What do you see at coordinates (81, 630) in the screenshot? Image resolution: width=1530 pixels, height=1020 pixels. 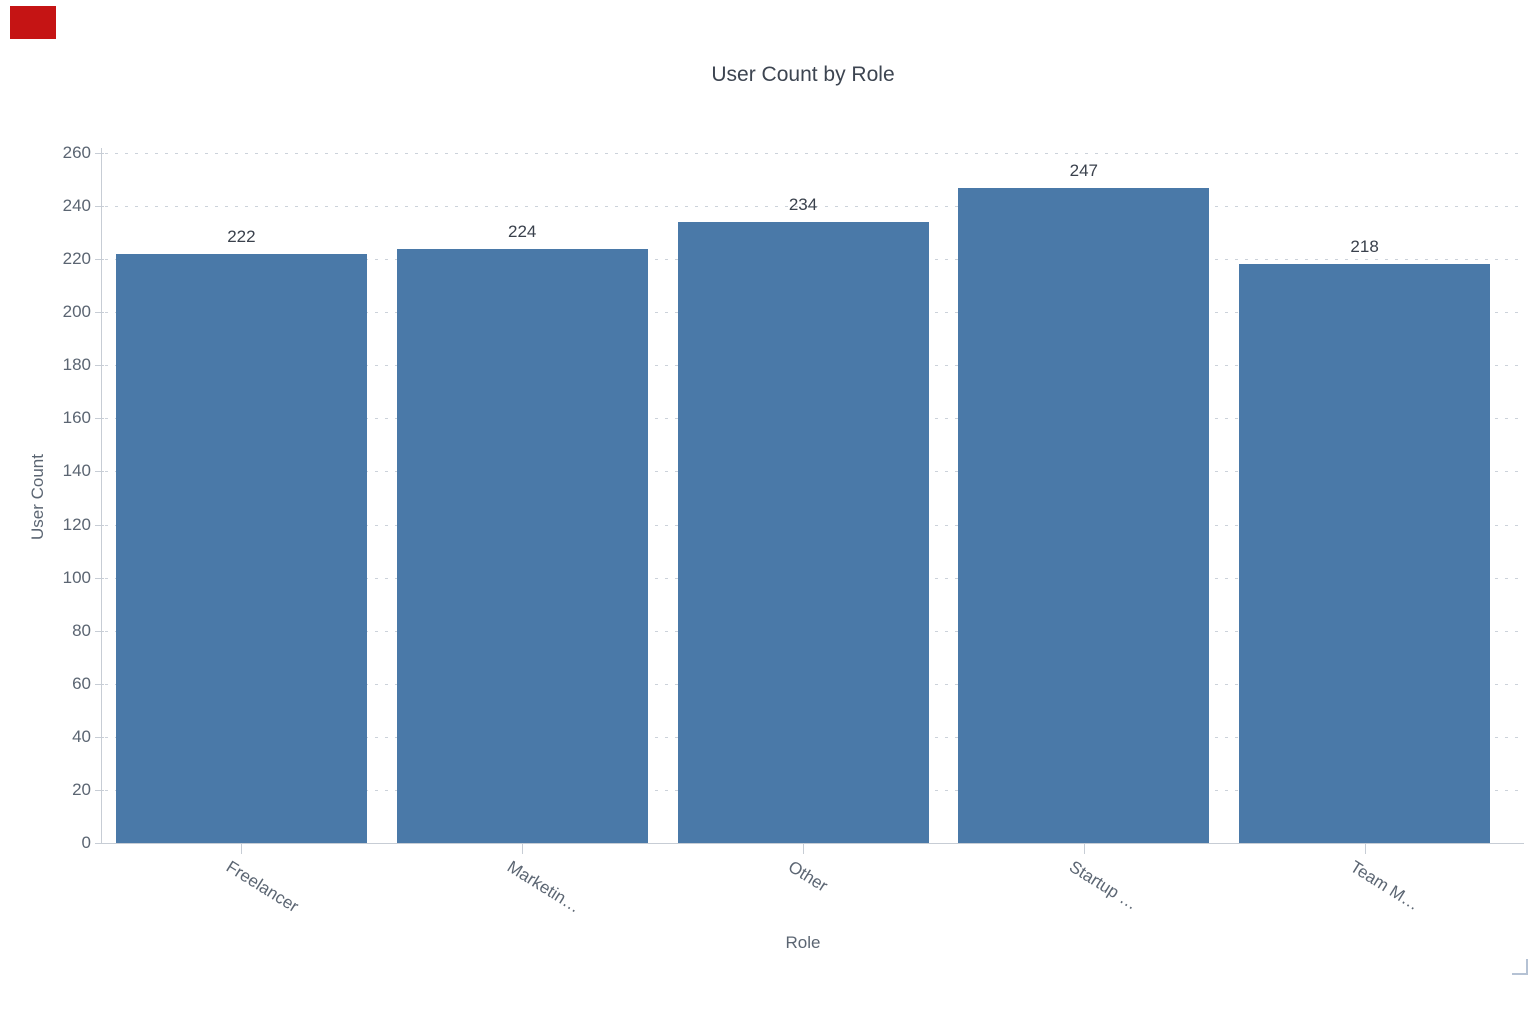 I see `y-axis-tick-label: 80` at bounding box center [81, 630].